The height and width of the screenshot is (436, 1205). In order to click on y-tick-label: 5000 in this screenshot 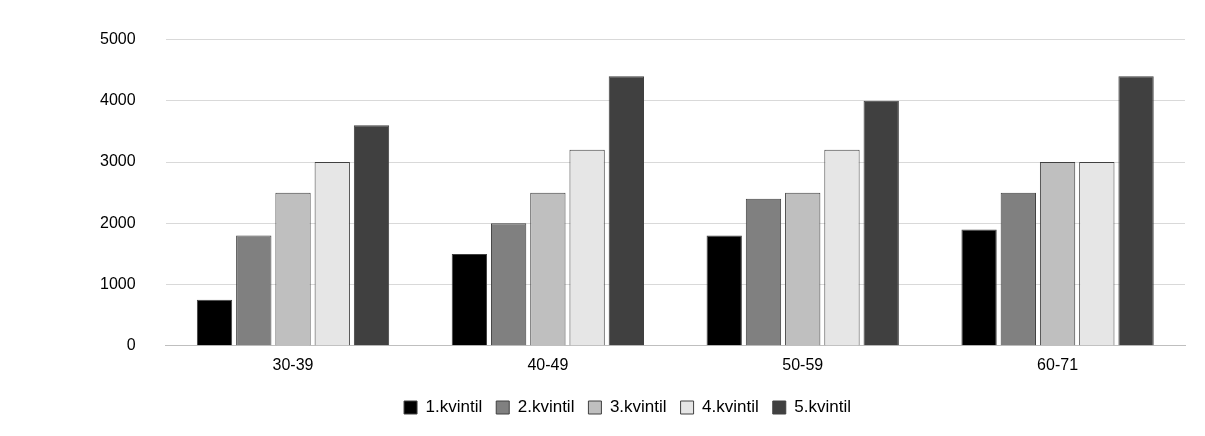, I will do `click(118, 39)`.